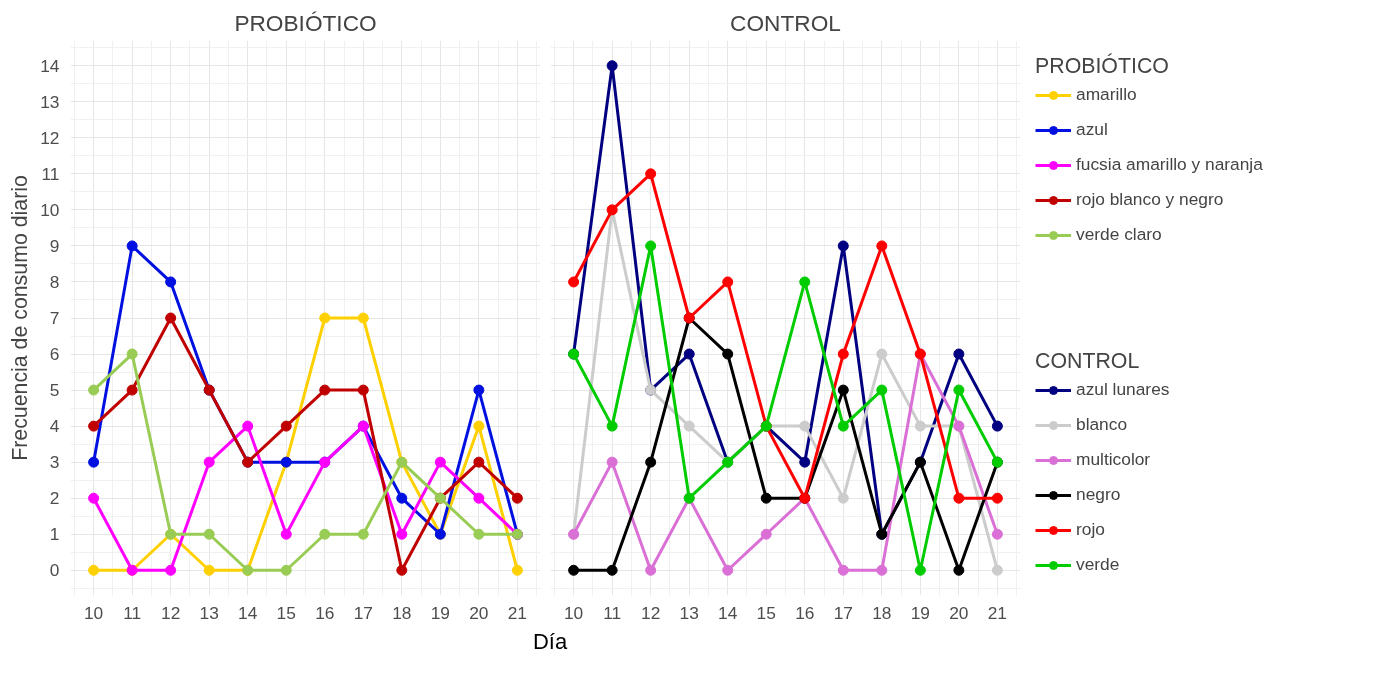 This screenshot has height=686, width=1384. Describe the element at coordinates (50, 209) in the screenshot. I see `y-tick-label: 10` at that location.